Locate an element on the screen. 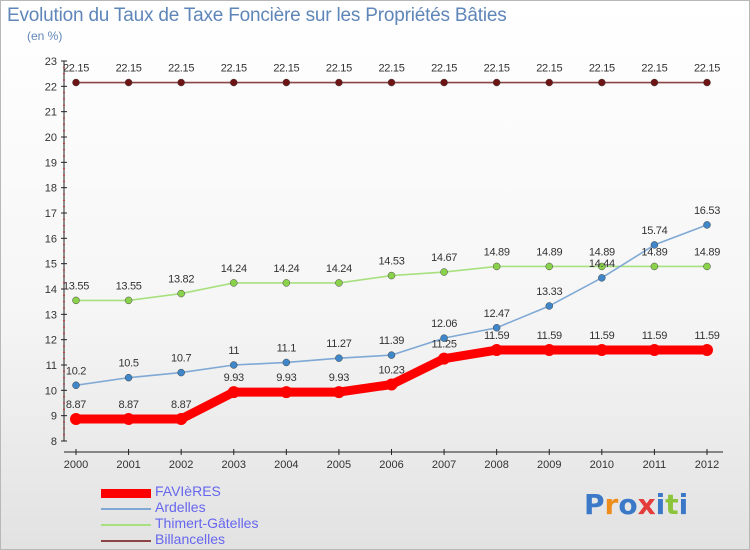 The width and height of the screenshot is (750, 550). x-tick-label: 2002 is located at coordinates (181, 465).